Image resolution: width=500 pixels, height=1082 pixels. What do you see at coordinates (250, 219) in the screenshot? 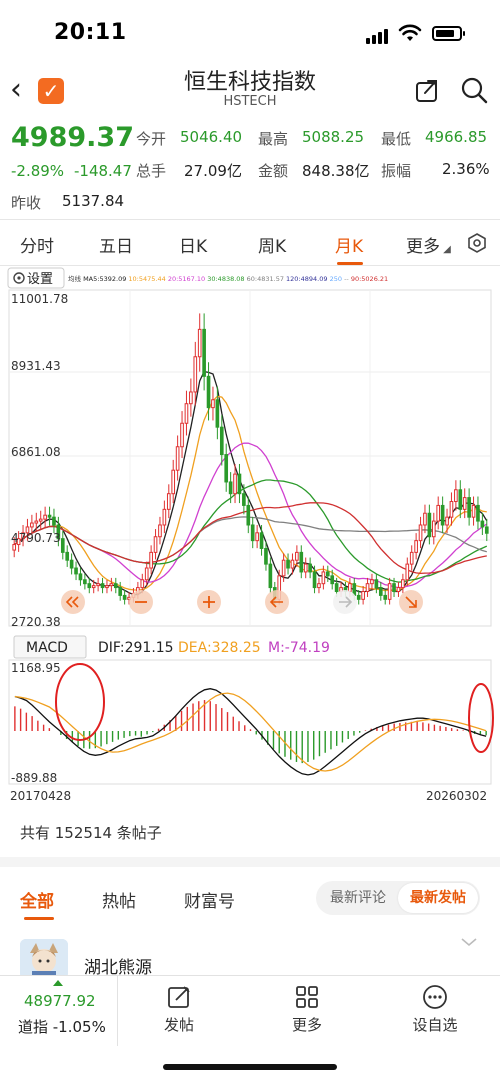
I see `divider` at bounding box center [250, 219].